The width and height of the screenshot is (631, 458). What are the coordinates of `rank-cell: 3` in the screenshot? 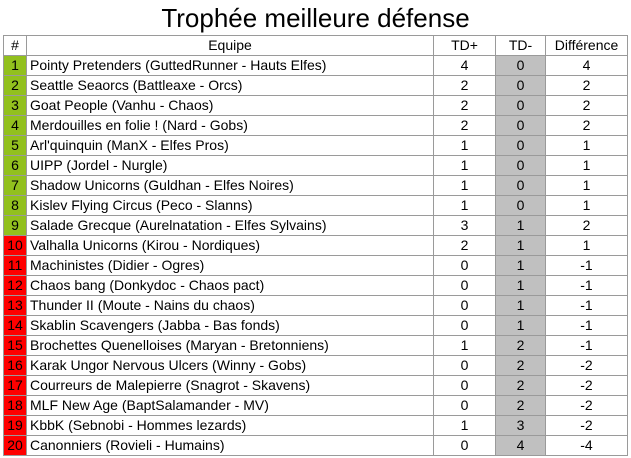 It's located at (15, 105).